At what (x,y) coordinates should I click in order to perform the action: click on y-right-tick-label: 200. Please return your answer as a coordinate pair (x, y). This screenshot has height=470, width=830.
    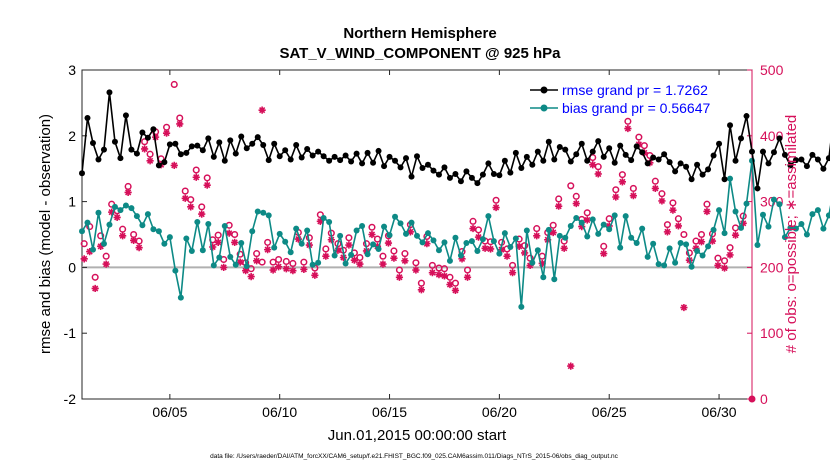
    Looking at the image, I should click on (772, 267).